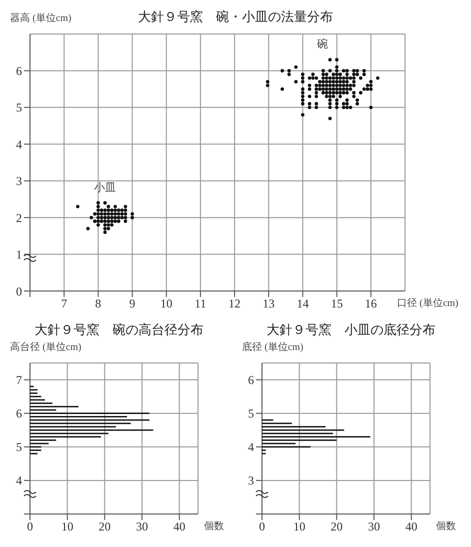 This screenshot has width=471, height=547. Describe the element at coordinates (427, 303) in the screenshot. I see `x-axis-title: 口径 (単位cm)` at that location.